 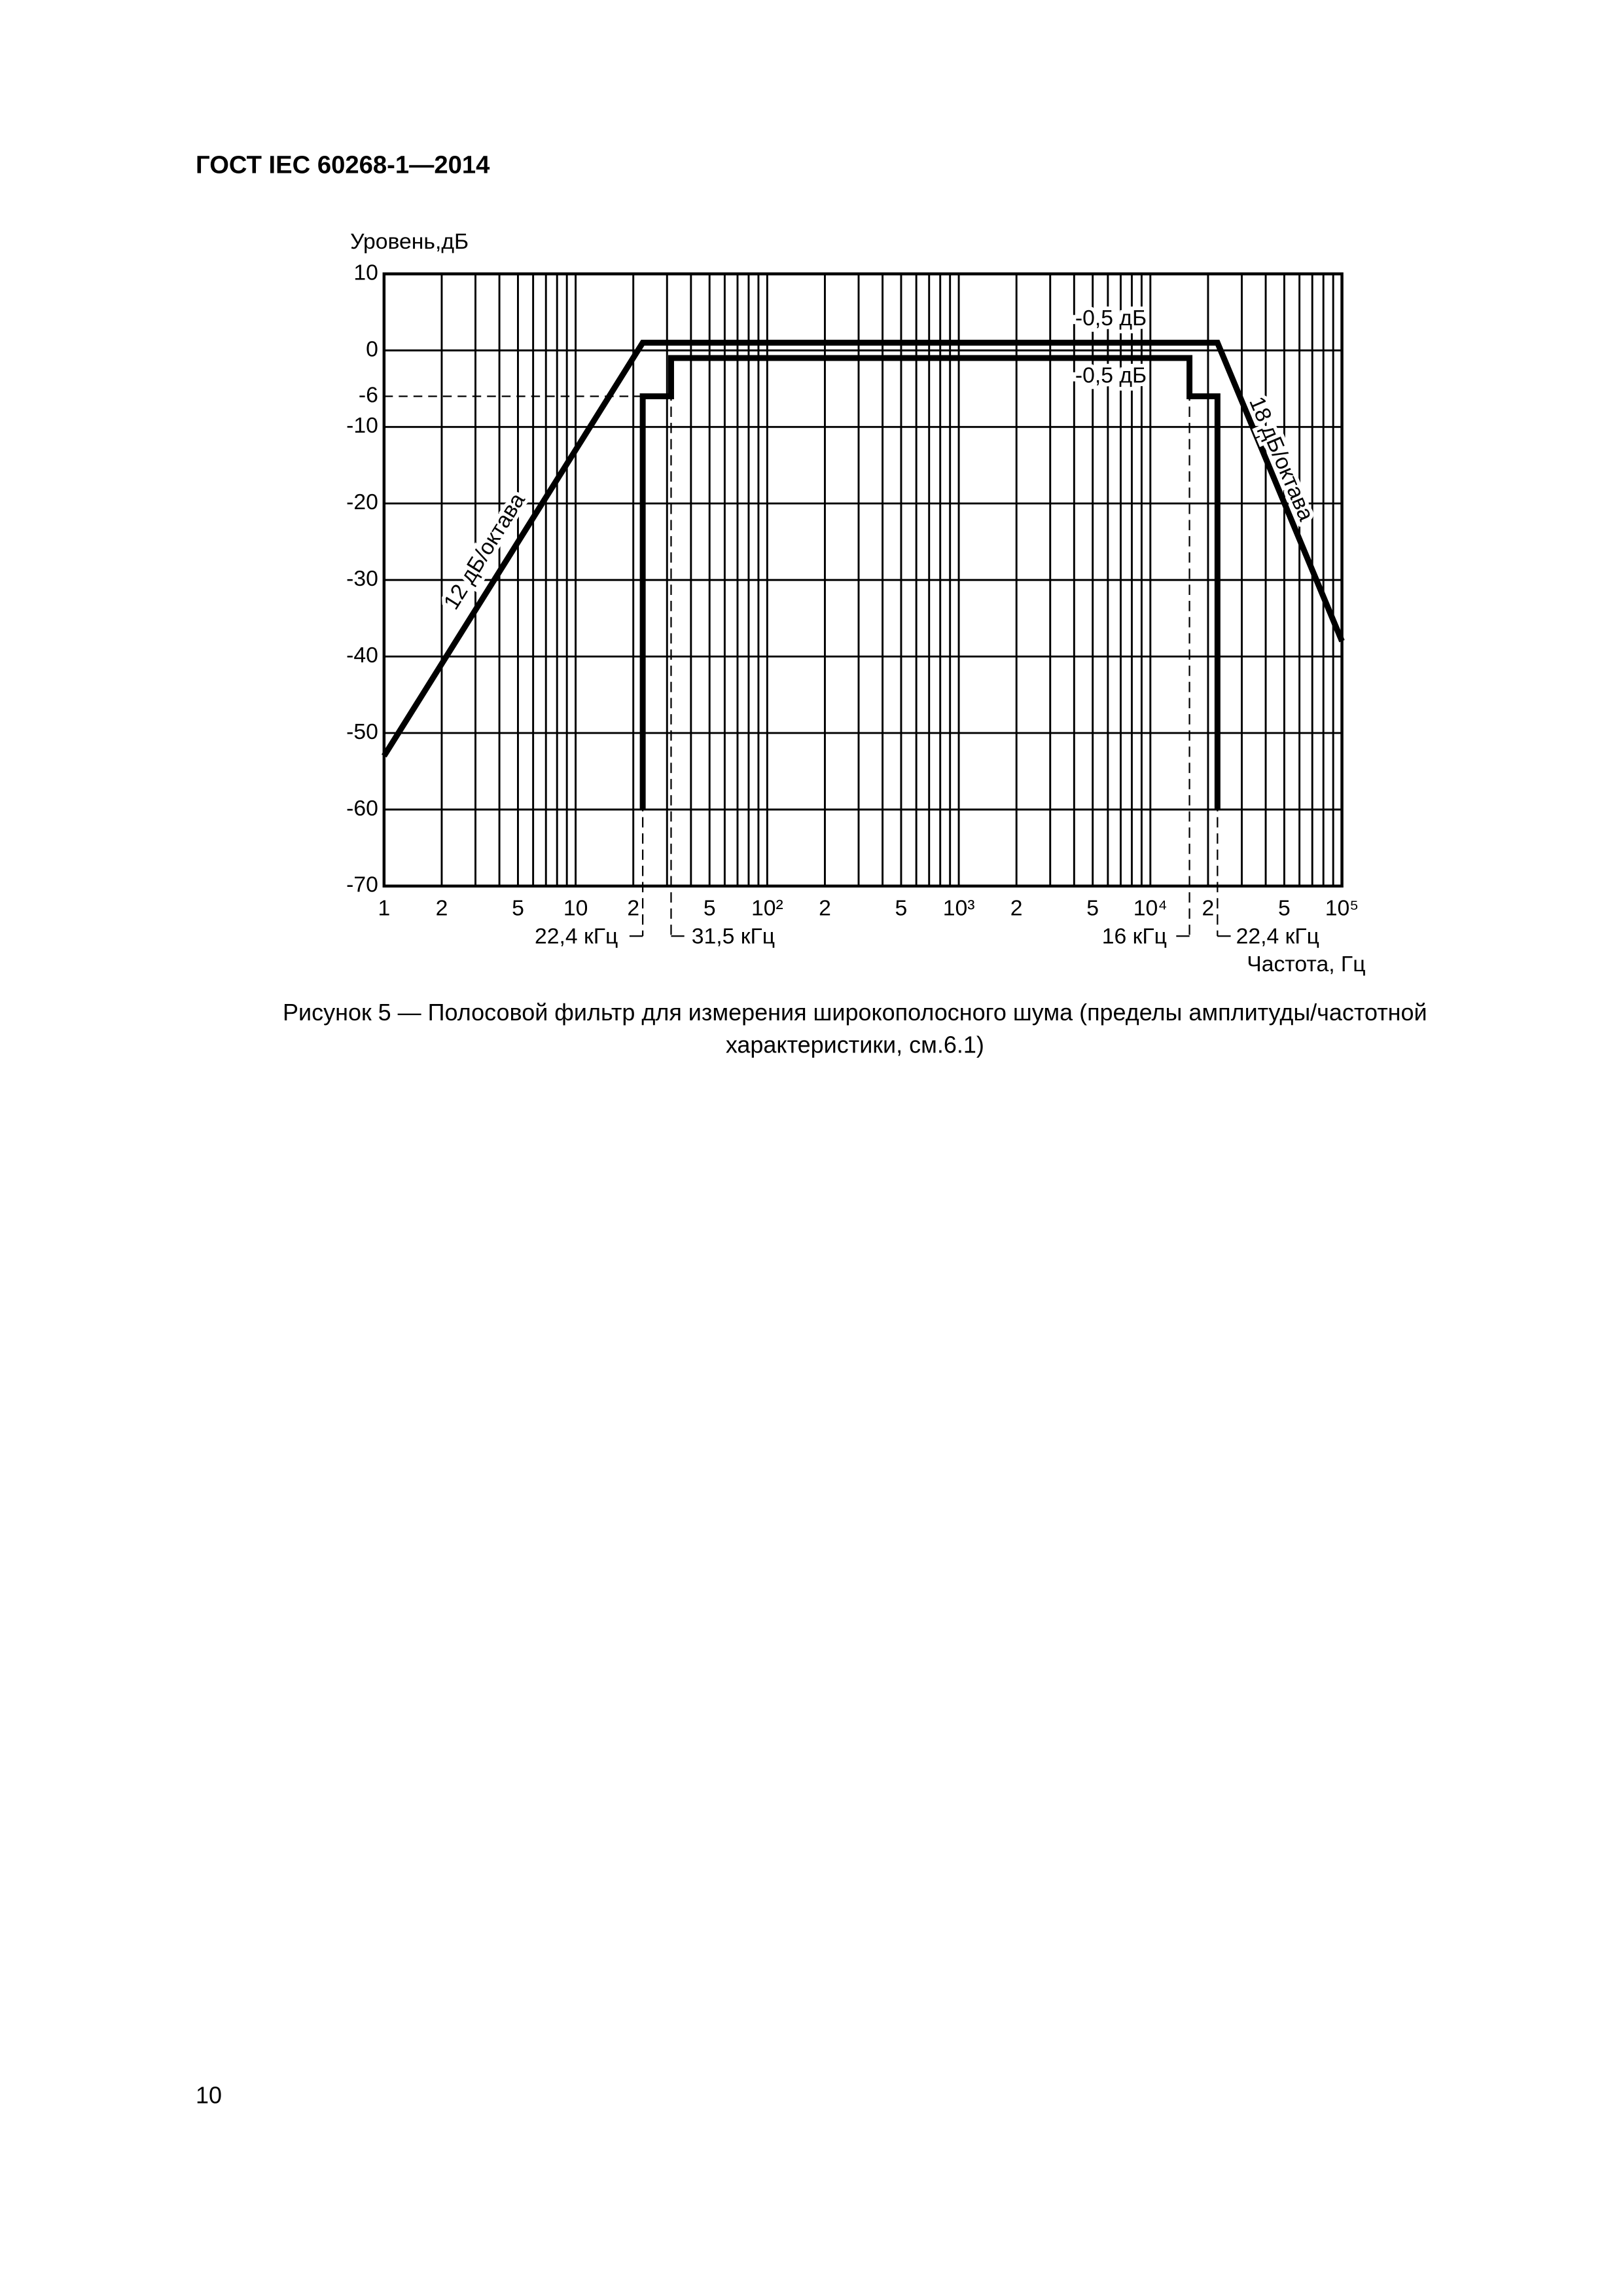 What do you see at coordinates (733, 936) in the screenshot?
I see `annotation: 31,5 кГц` at bounding box center [733, 936].